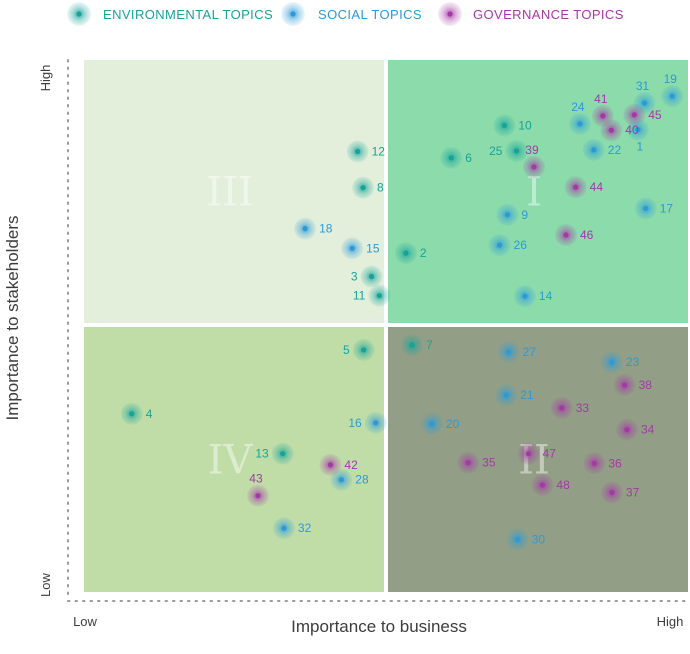 The height and width of the screenshot is (654, 690). Describe the element at coordinates (654, 208) in the screenshot. I see `topic-17-point: 17` at that location.